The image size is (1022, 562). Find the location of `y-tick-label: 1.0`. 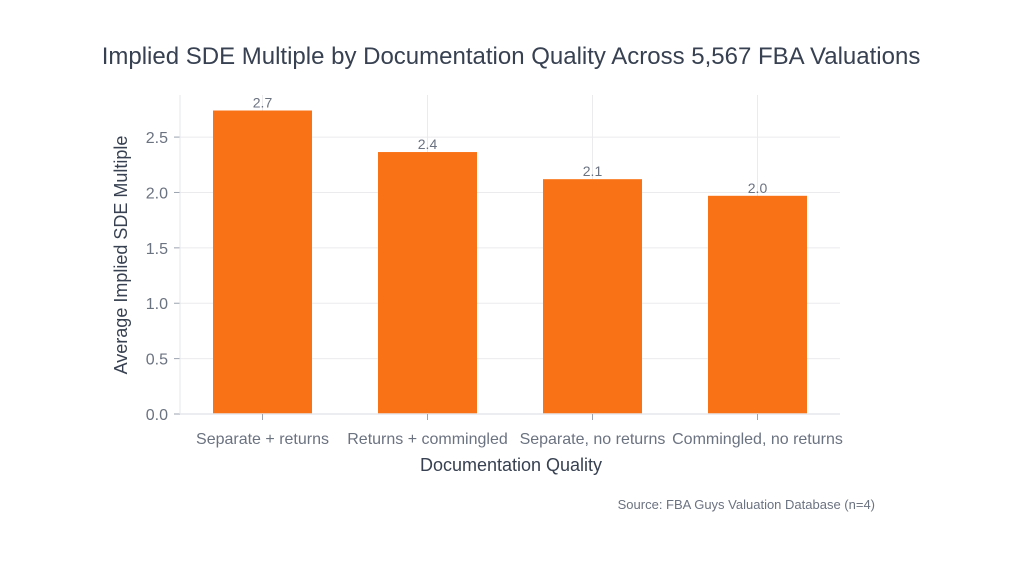

y-tick-label: 1.0 is located at coordinates (157, 304).